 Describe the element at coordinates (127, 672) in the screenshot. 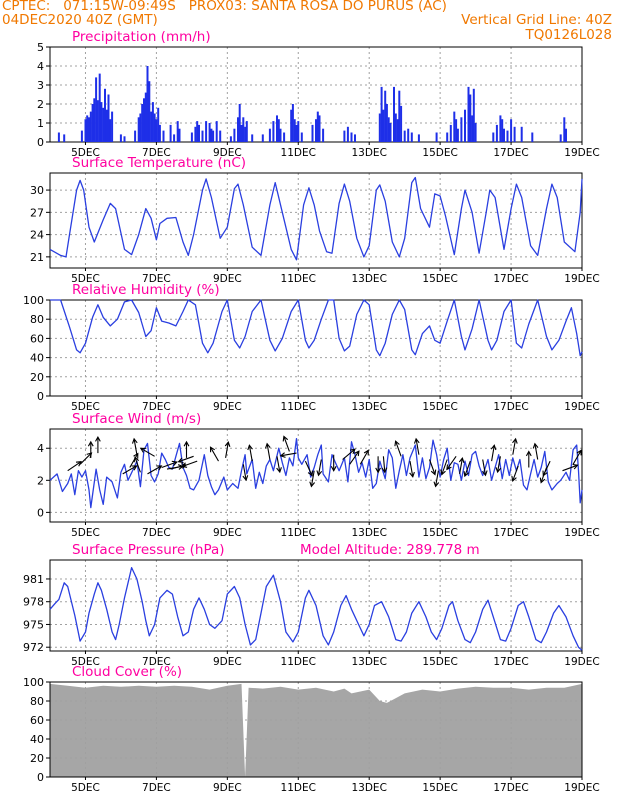

I see `panel-title: Cloud Cover (%)` at that location.